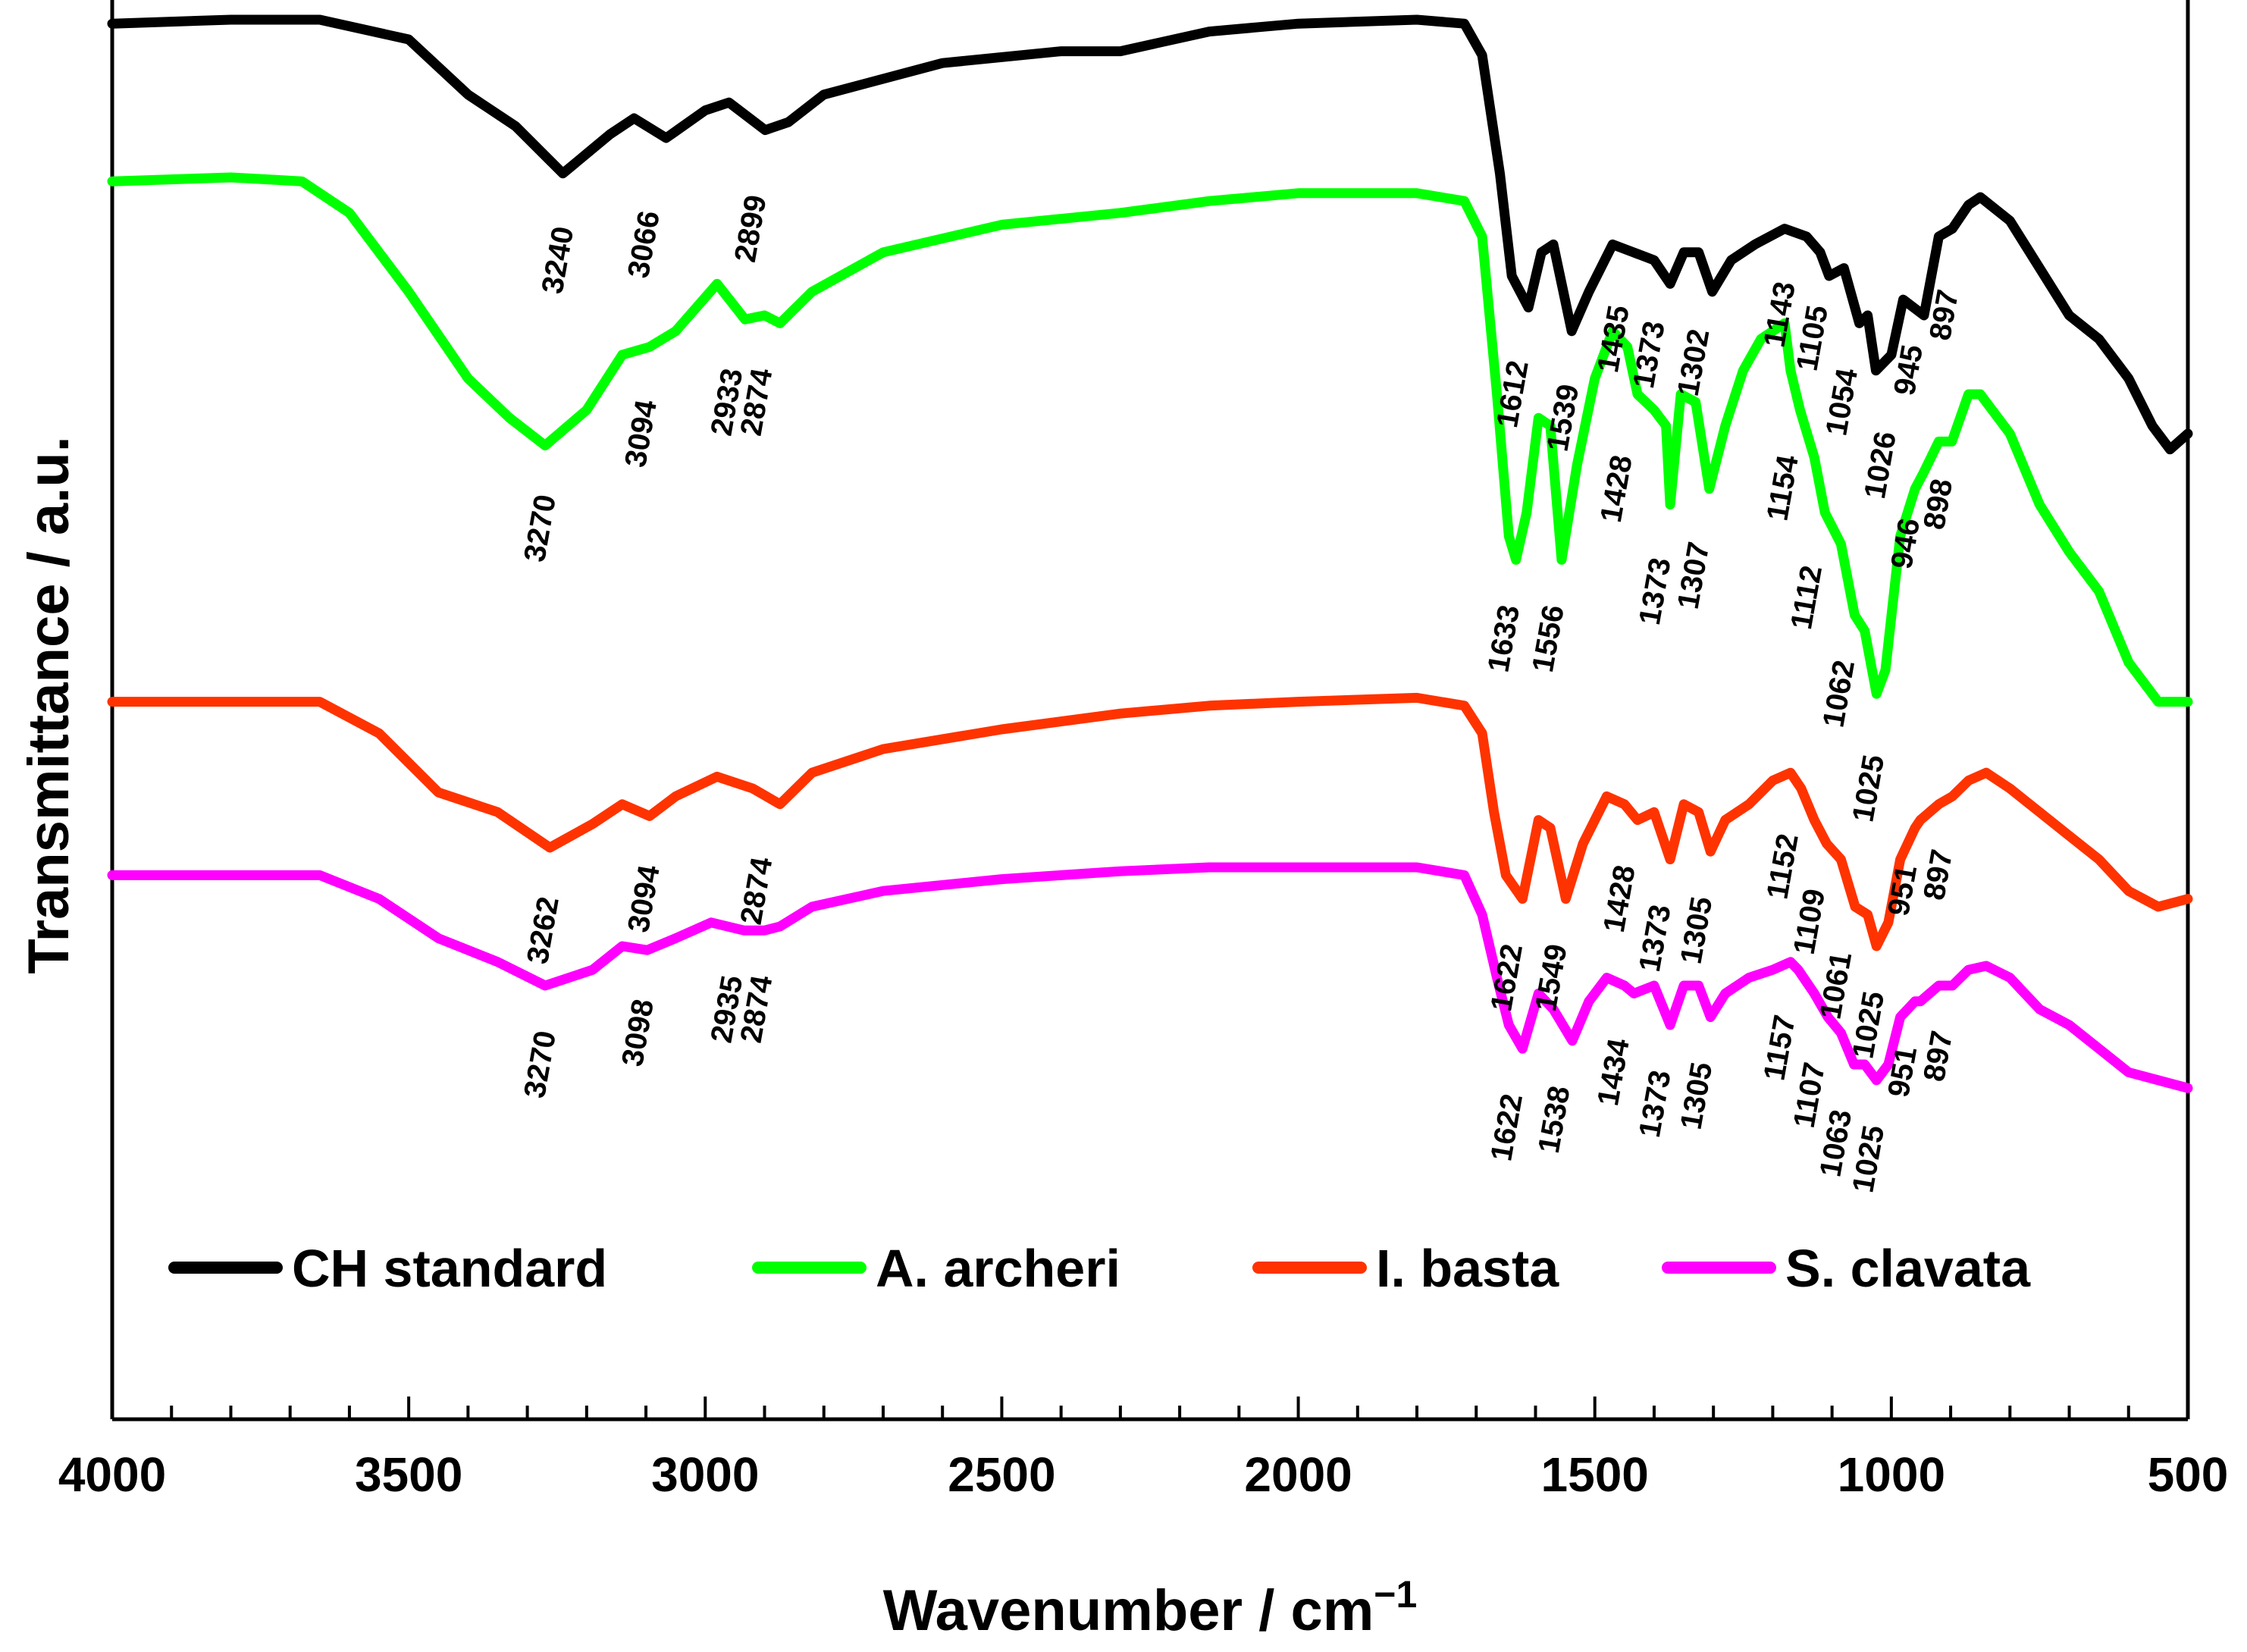 Image resolution: width=2247 pixels, height=1652 pixels. Describe the element at coordinates (1548, 639) in the screenshot. I see `peak-label: 1556` at that location.